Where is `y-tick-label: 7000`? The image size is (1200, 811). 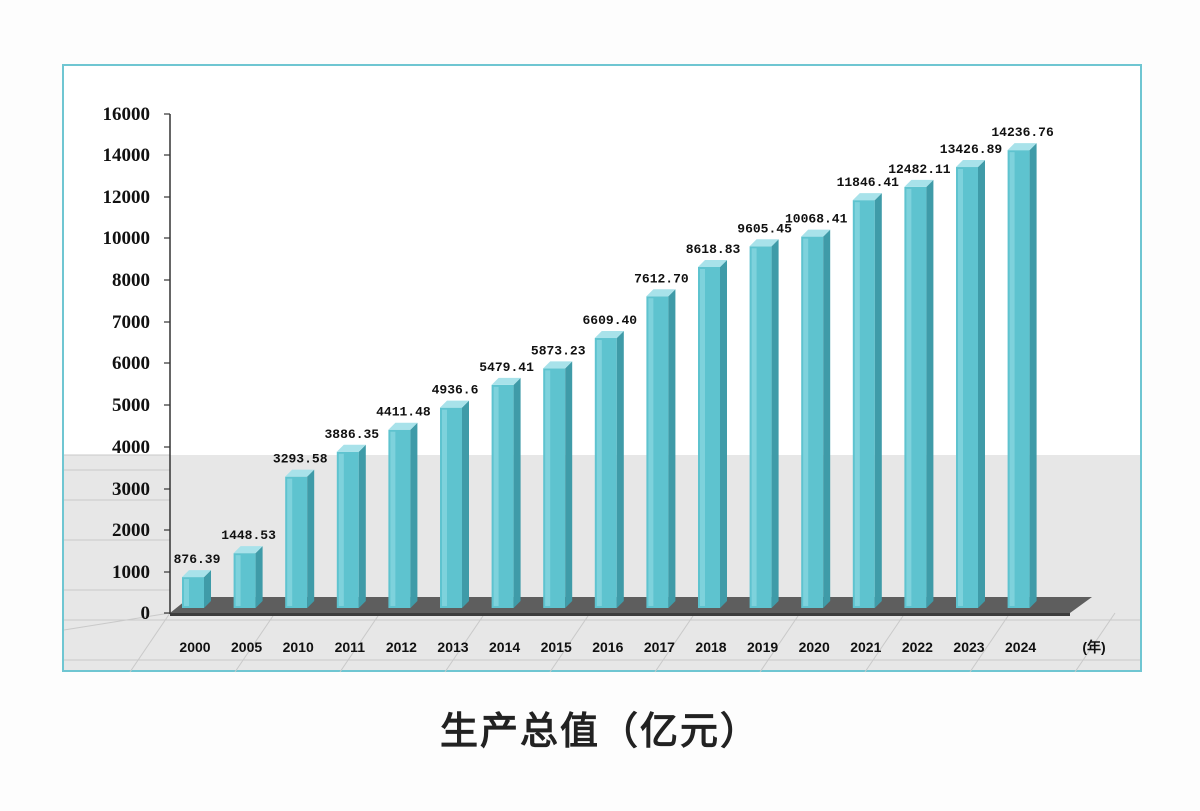 y-tick-label: 7000 is located at coordinates (131, 322).